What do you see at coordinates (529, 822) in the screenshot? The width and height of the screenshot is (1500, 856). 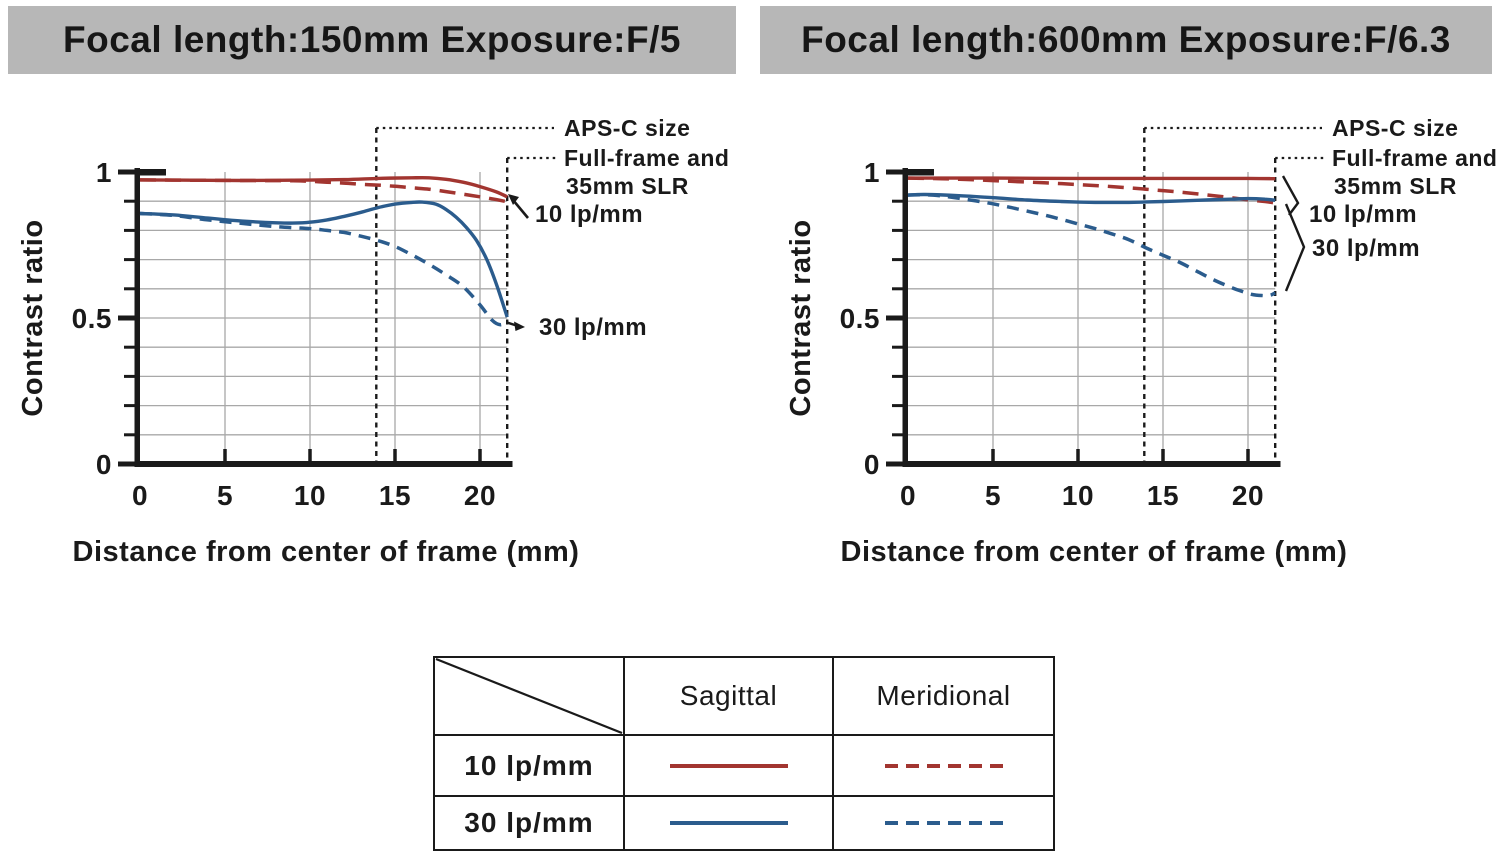 I see `legend-row-label-30lpmm: 30 lp/mm` at bounding box center [529, 822].